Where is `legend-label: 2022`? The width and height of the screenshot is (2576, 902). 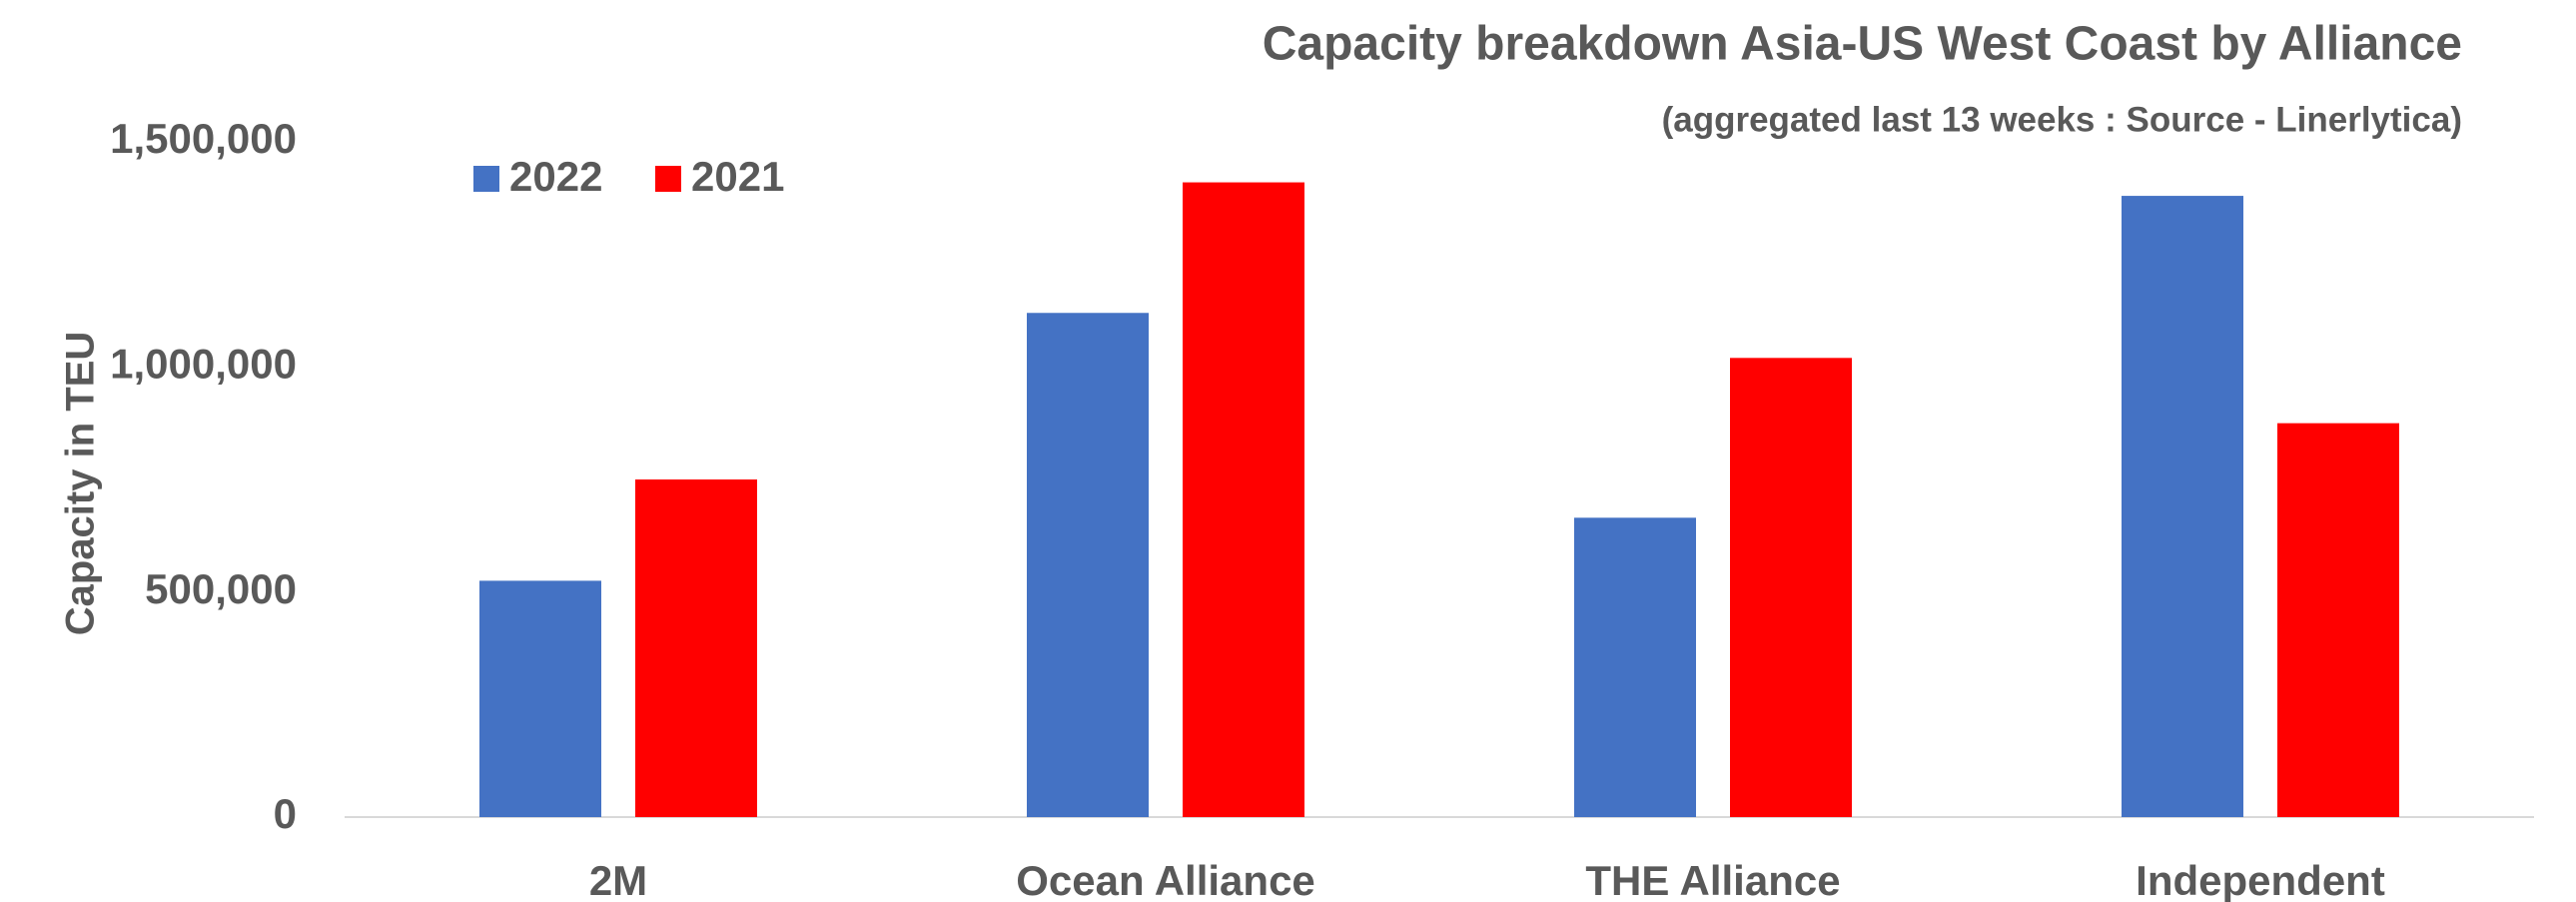 legend-label: 2022 is located at coordinates (556, 177).